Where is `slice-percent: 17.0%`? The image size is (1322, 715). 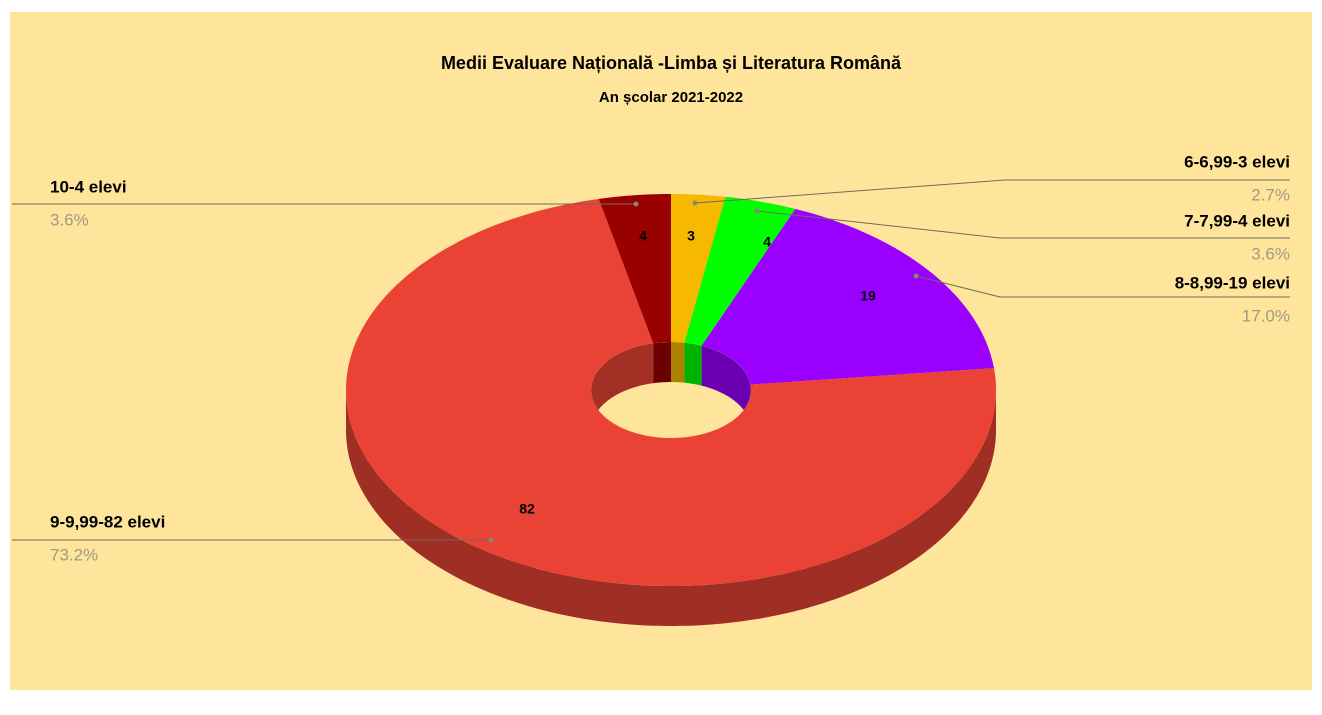
slice-percent: 17.0% is located at coordinates (1266, 315).